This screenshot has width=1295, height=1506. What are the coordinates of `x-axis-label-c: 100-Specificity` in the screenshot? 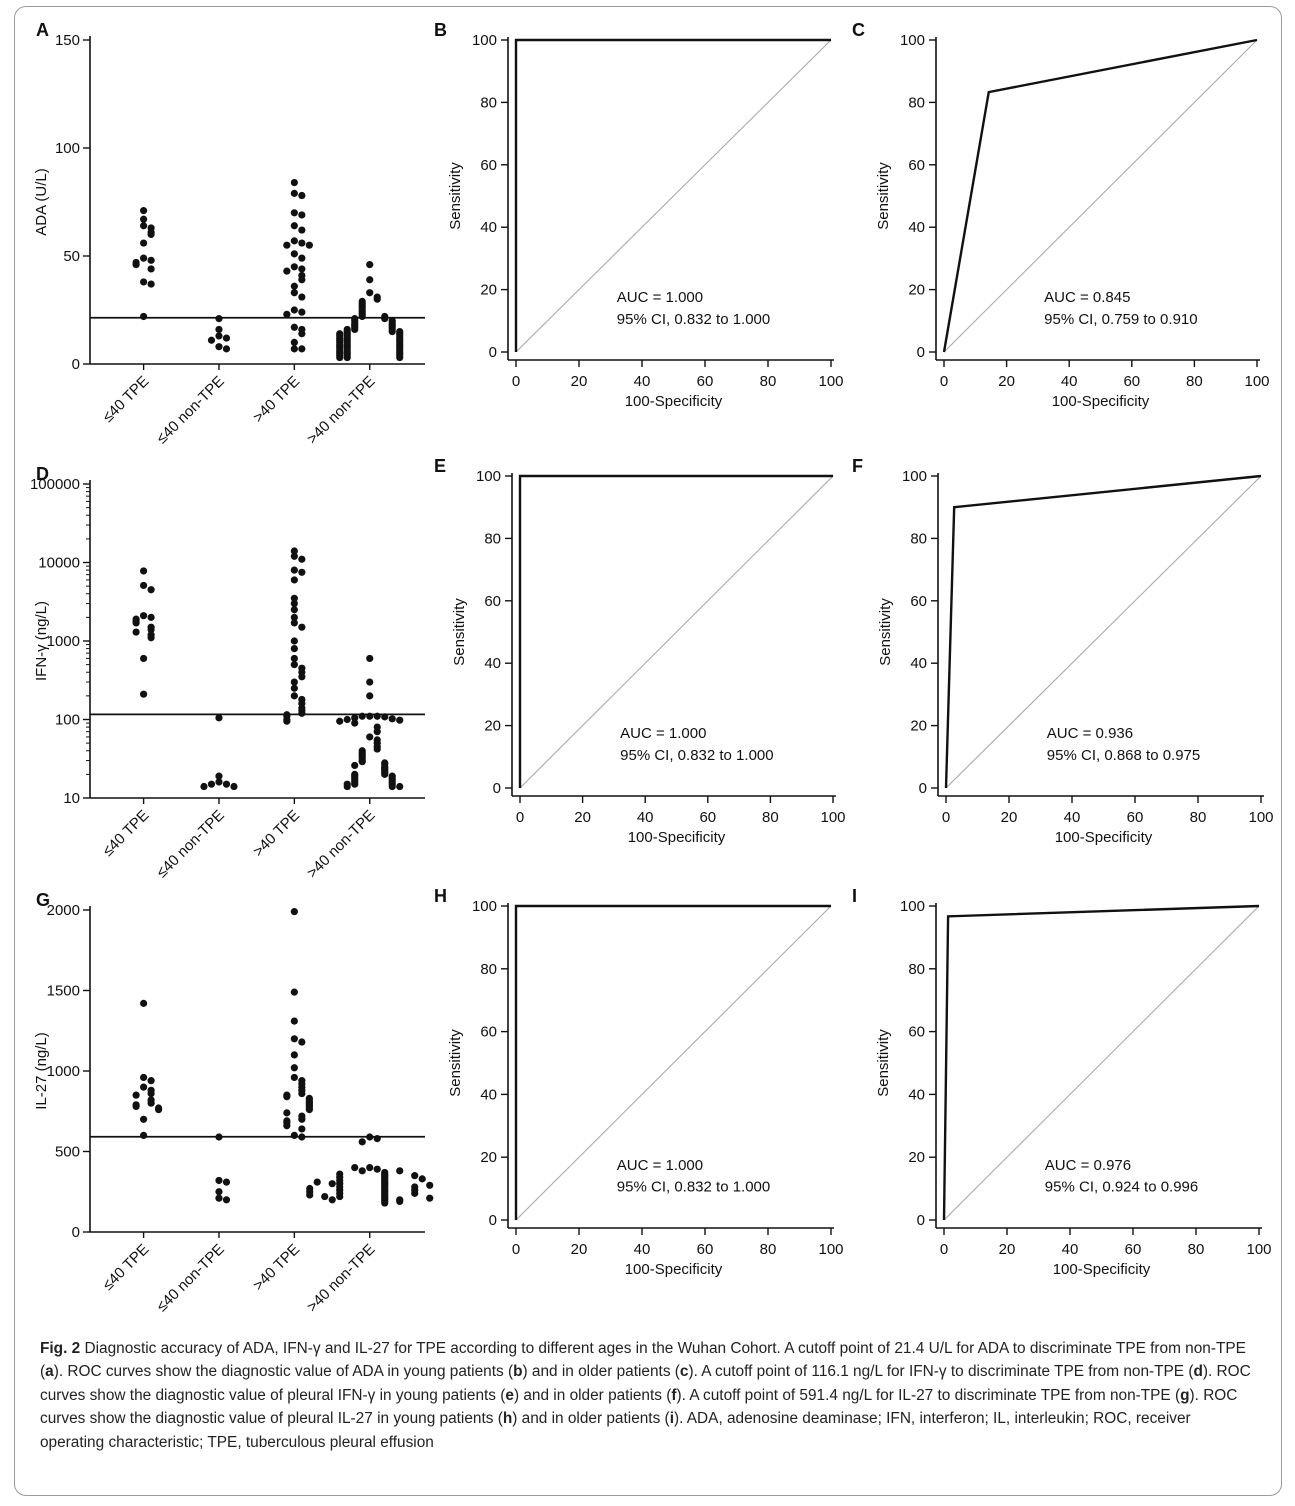 It's located at (1101, 401).